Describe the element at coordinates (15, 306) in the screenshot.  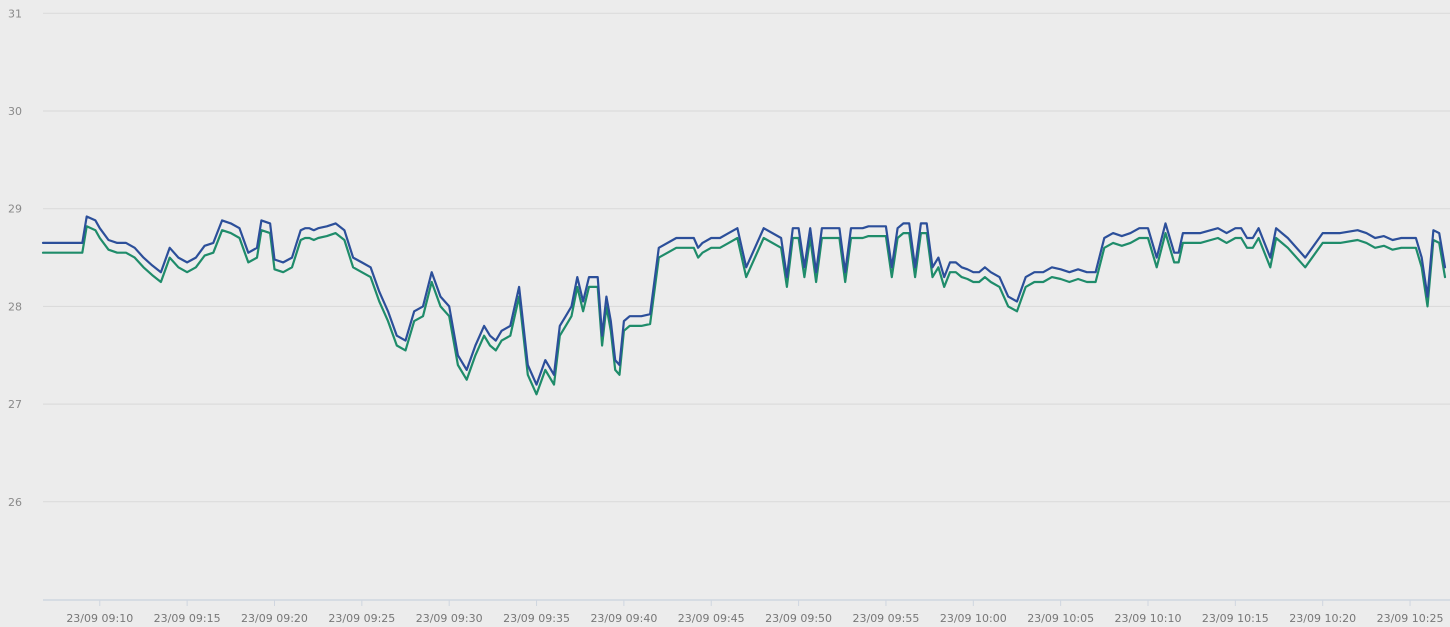
I see `y-tick-label: 28` at that location.